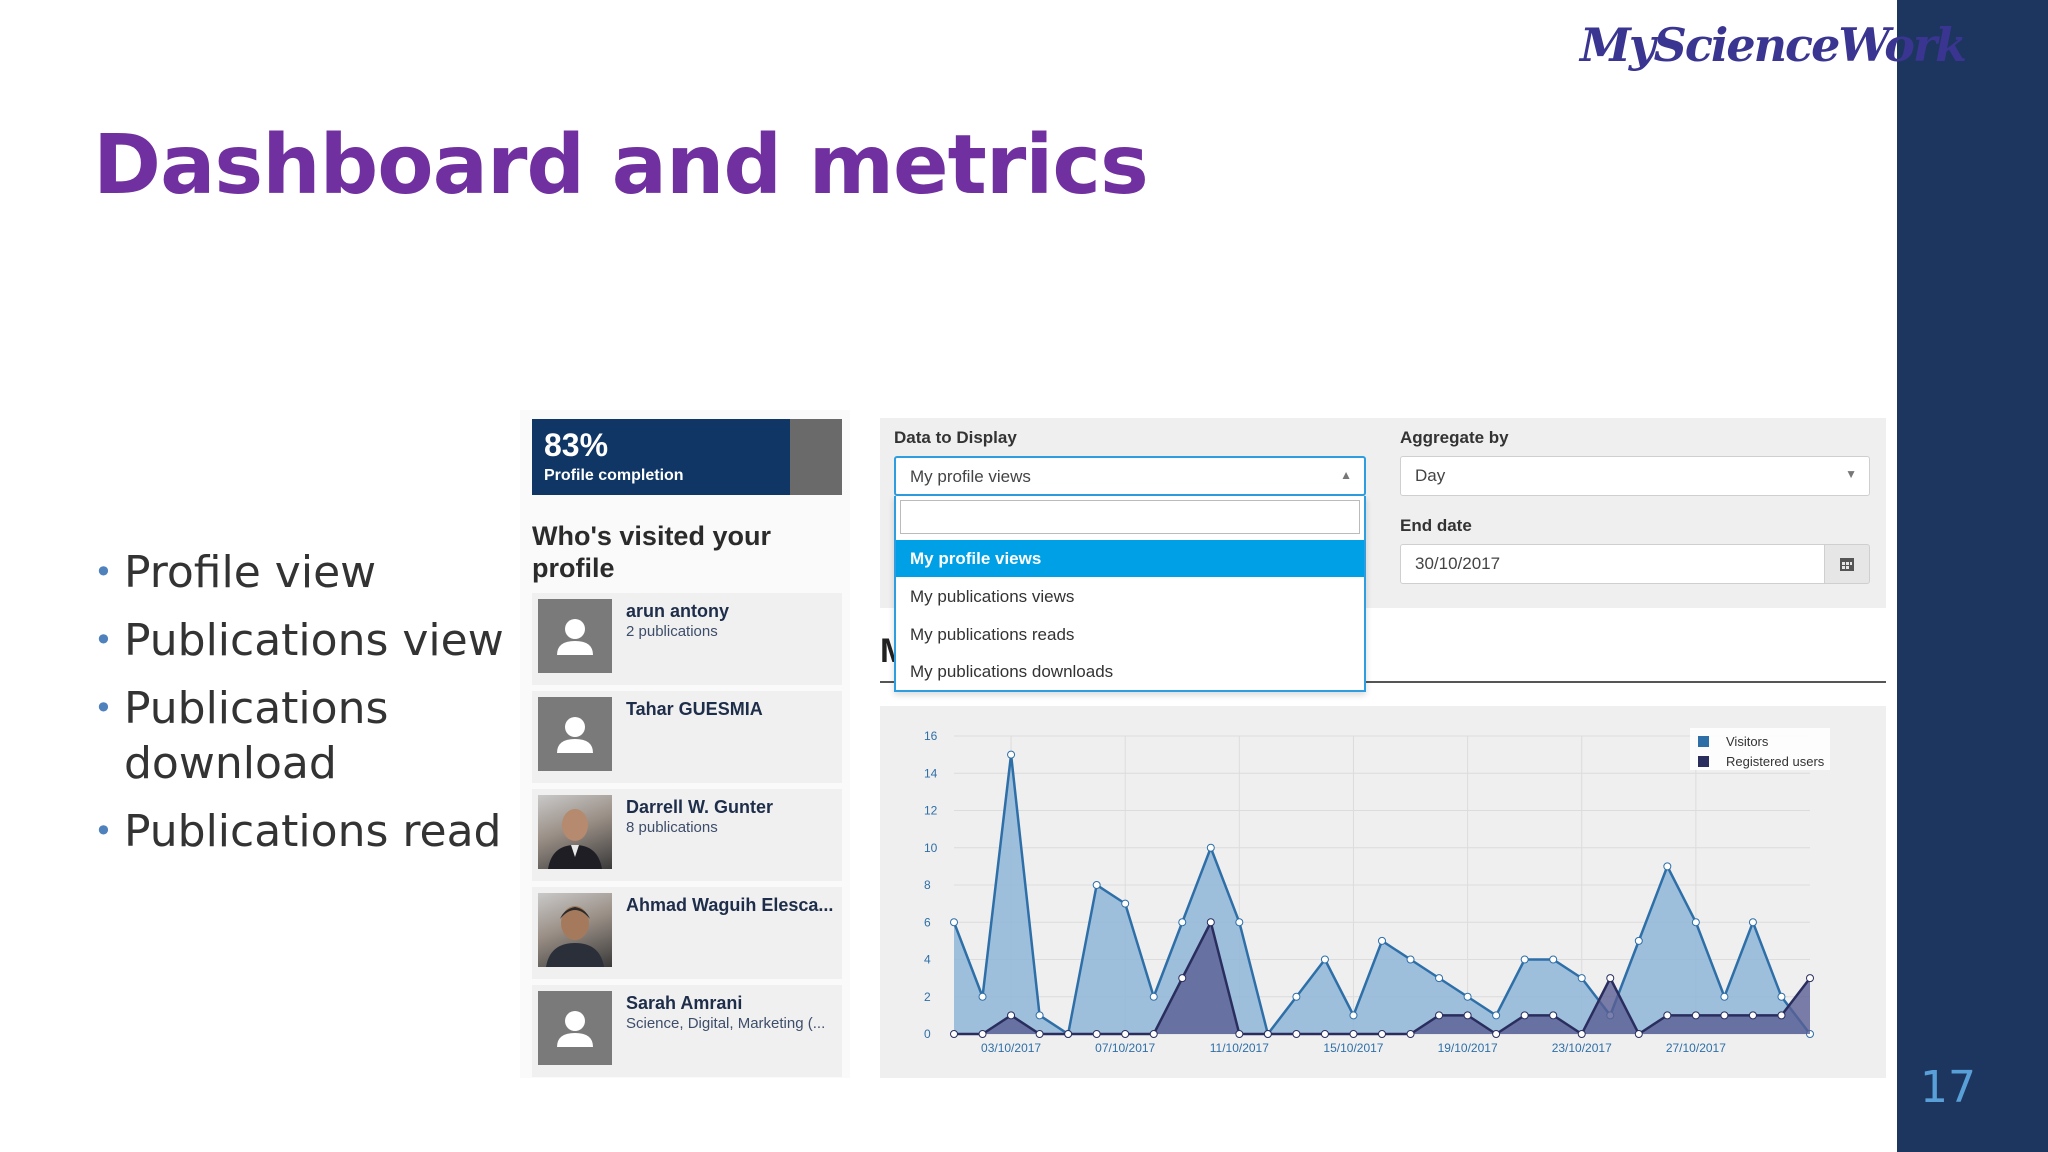 The height and width of the screenshot is (1152, 2048). Describe the element at coordinates (672, 631) in the screenshot. I see `visitor-subtitle: 2 publications` at that location.